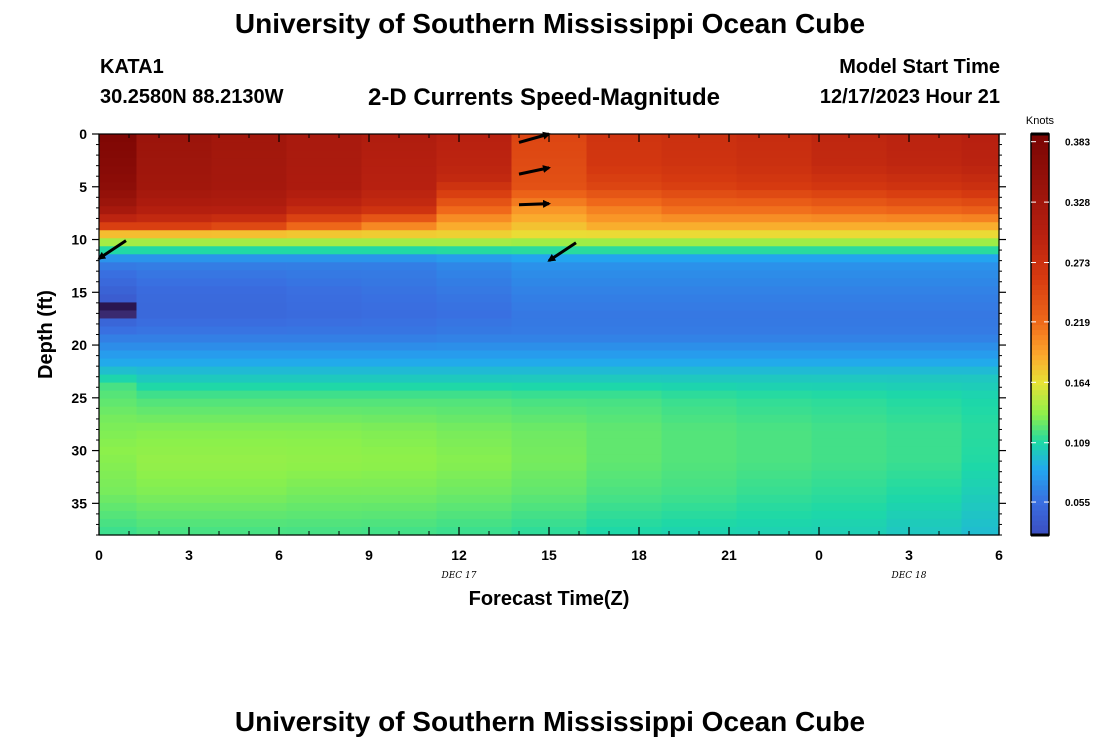  Describe the element at coordinates (549, 599) in the screenshot. I see `x-axis-title: Forecast Time(Z)` at that location.